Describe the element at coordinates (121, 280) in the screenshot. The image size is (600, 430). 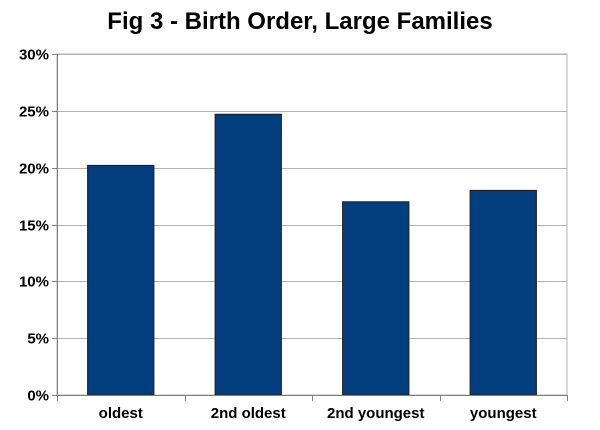
I see `bar-oldest` at that location.